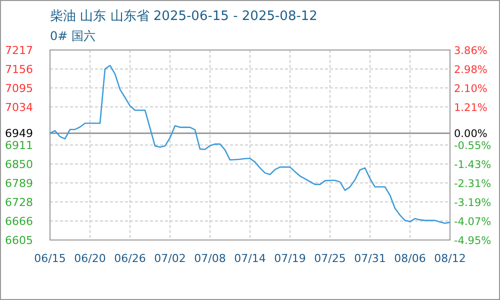 The width and height of the screenshot is (500, 300). Describe the element at coordinates (473, 165) in the screenshot. I see `y2-tick-label: -1.43%` at that location.